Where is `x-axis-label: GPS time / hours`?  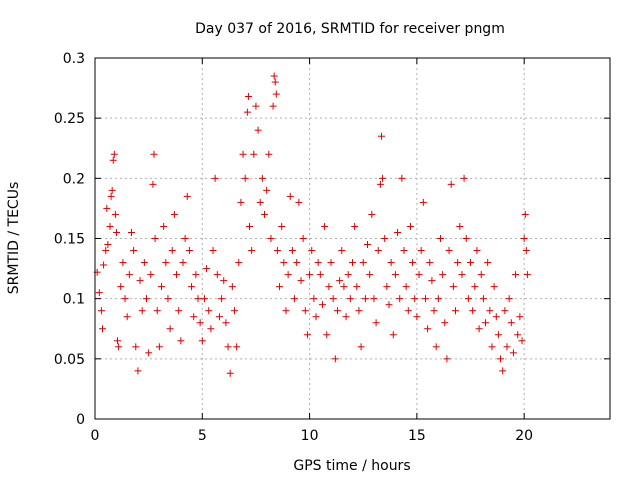 x-axis-label: GPS time / hours is located at coordinates (351, 466).